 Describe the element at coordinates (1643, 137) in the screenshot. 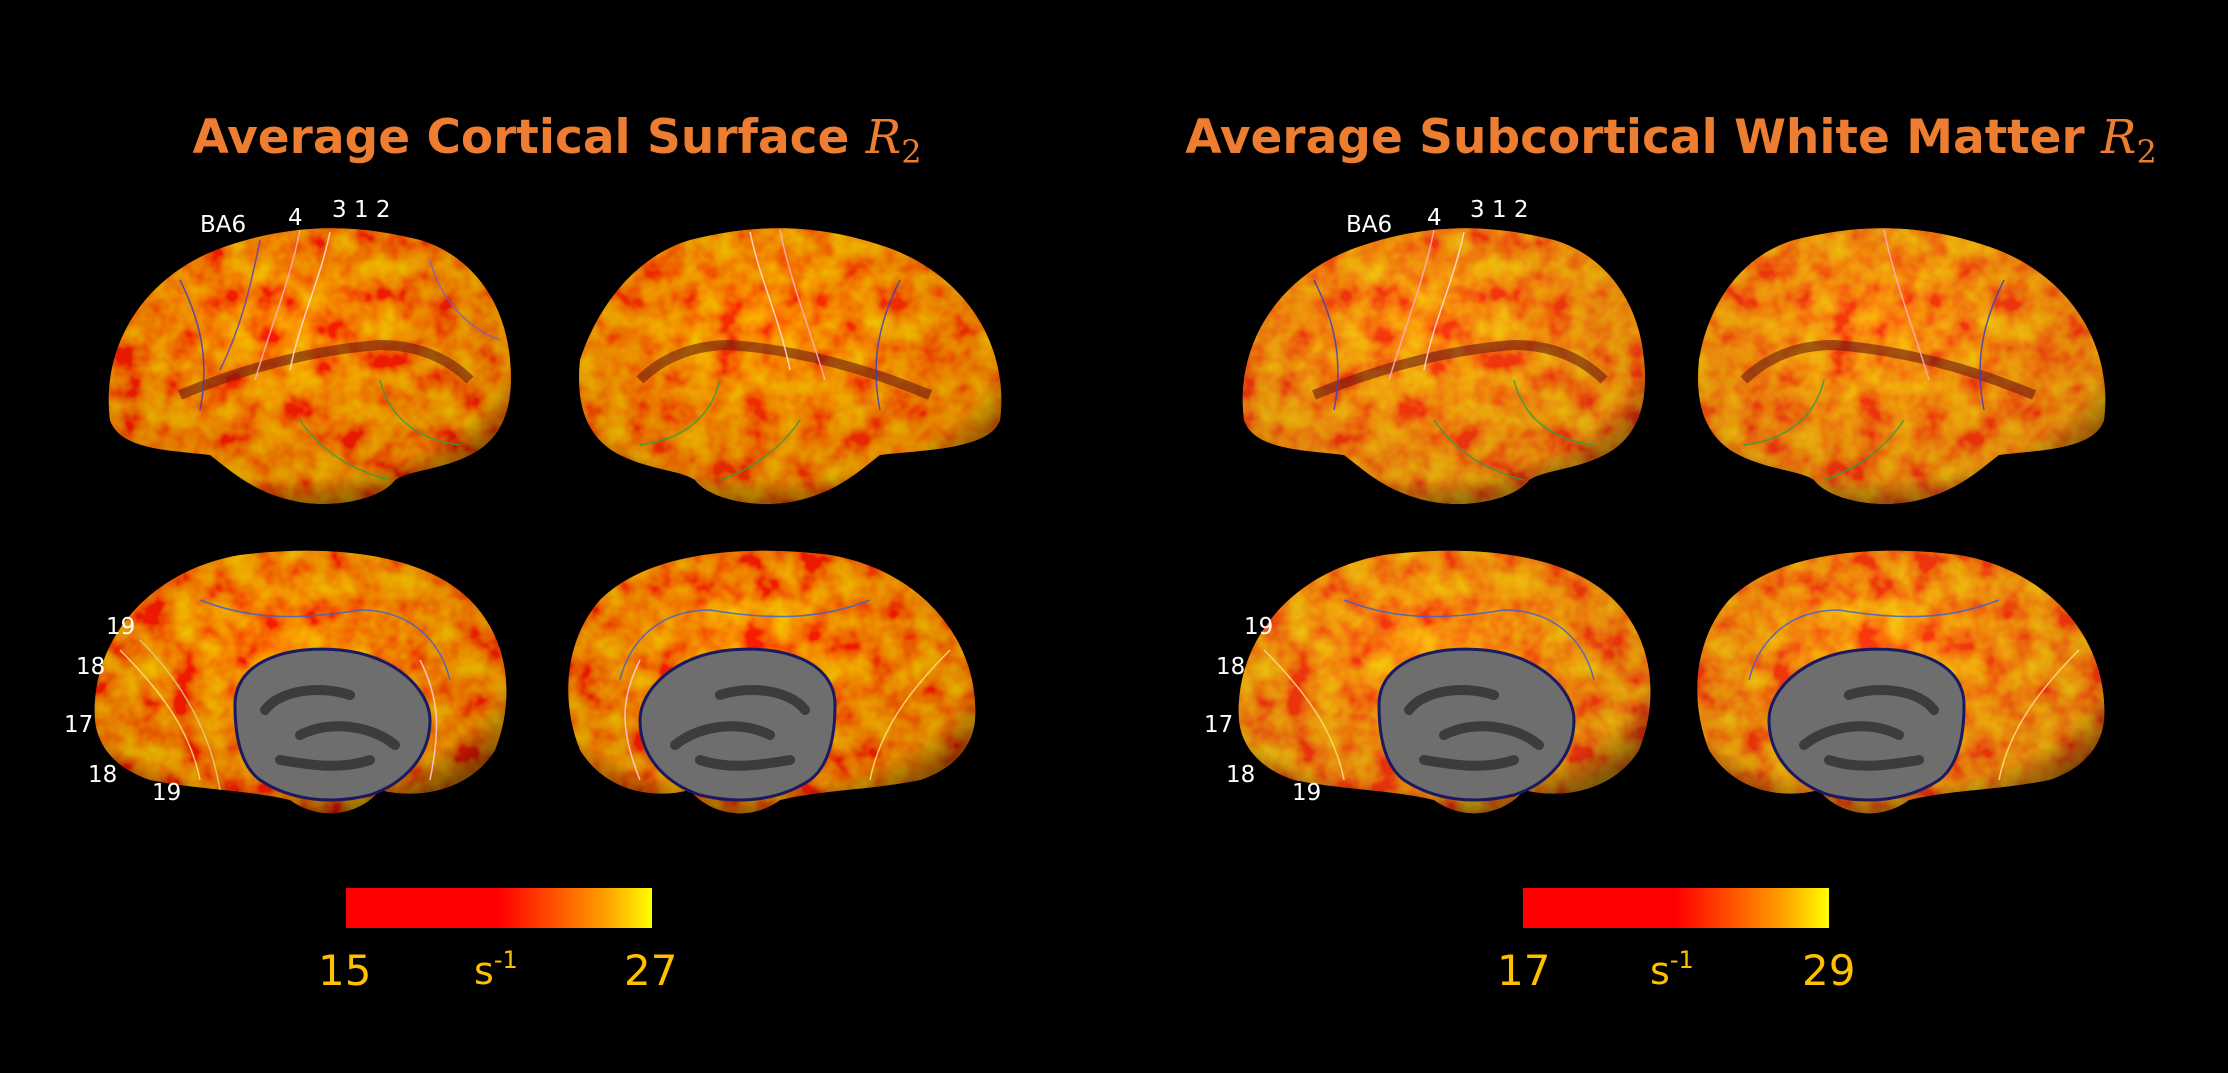

I see `title-text: Average Subcortical White Matter` at that location.